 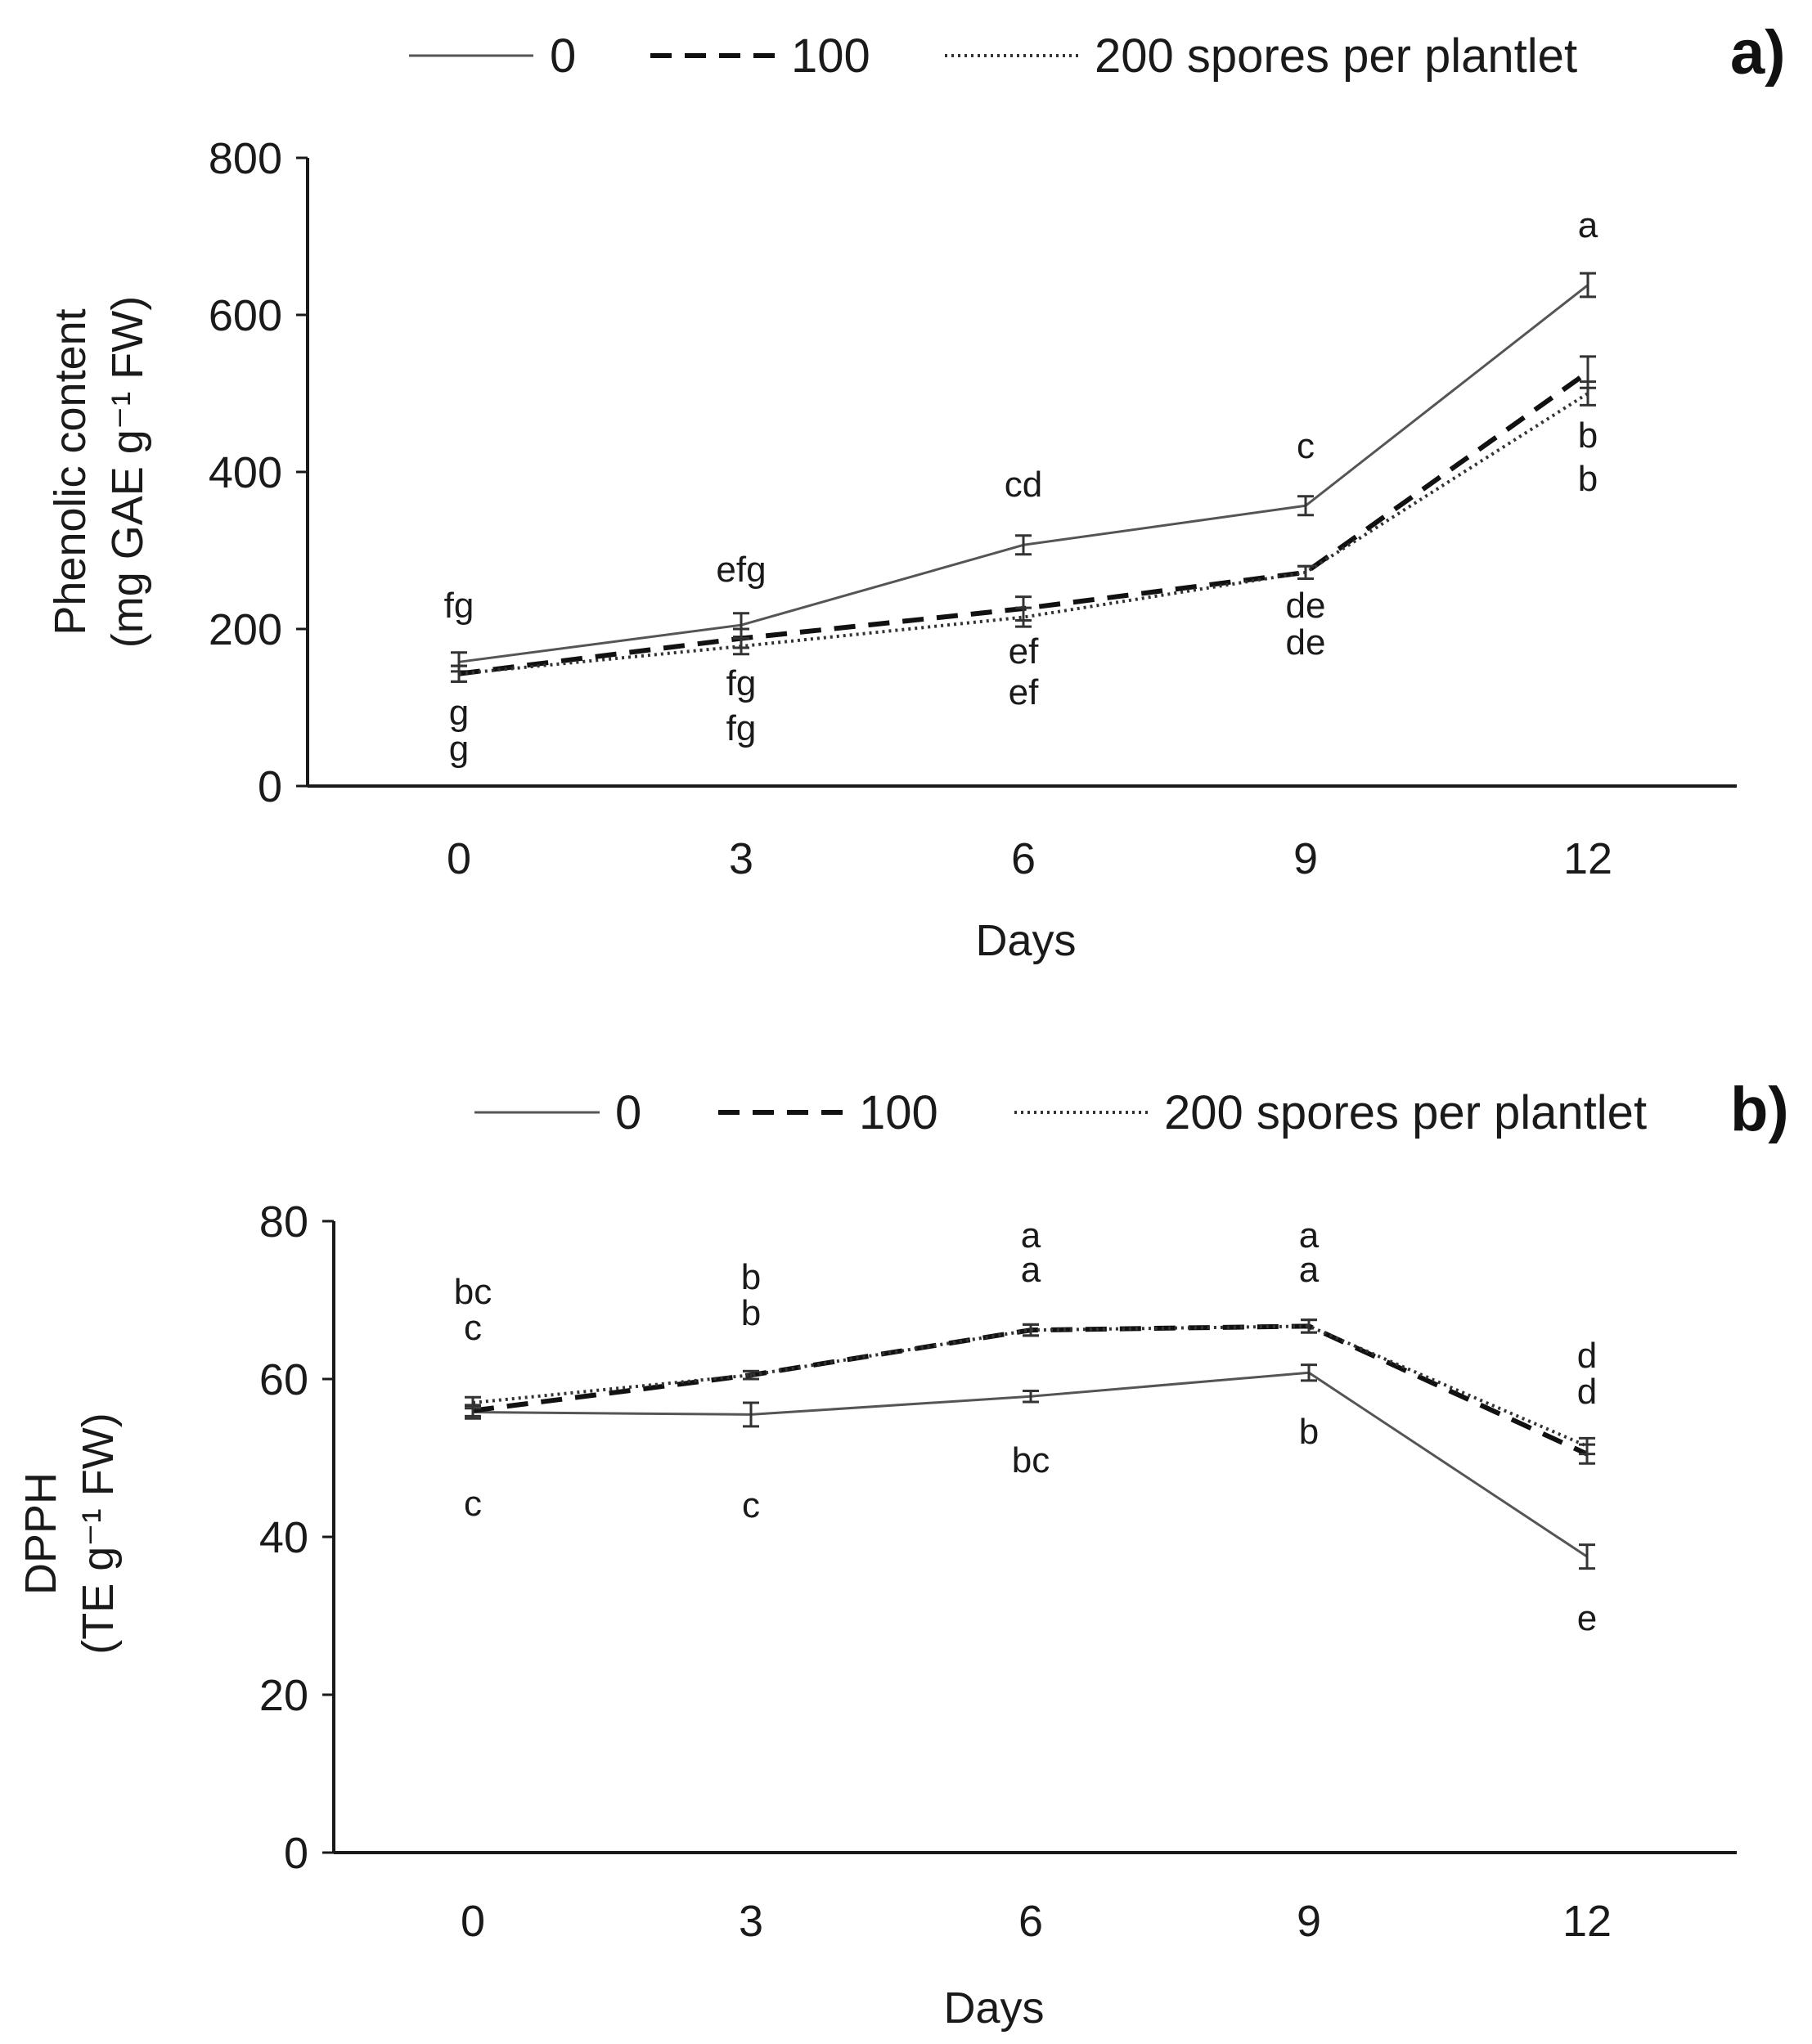 I want to click on panel-b-series, so click(x=1030, y=1444).